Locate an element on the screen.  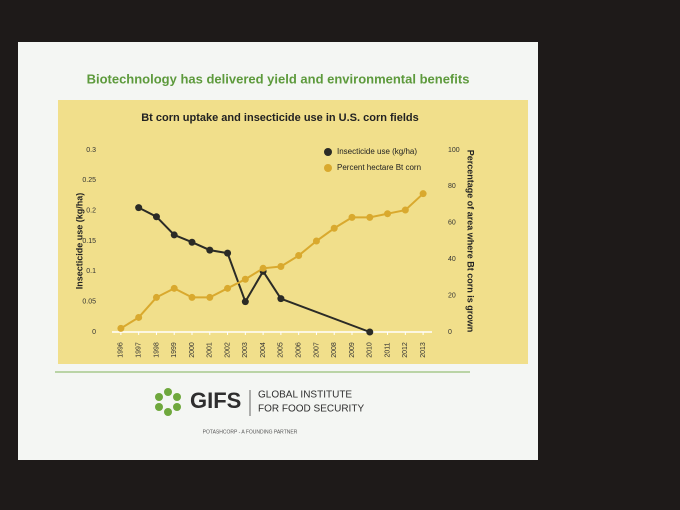
x-tick-label: 2009 is located at coordinates (352, 350).